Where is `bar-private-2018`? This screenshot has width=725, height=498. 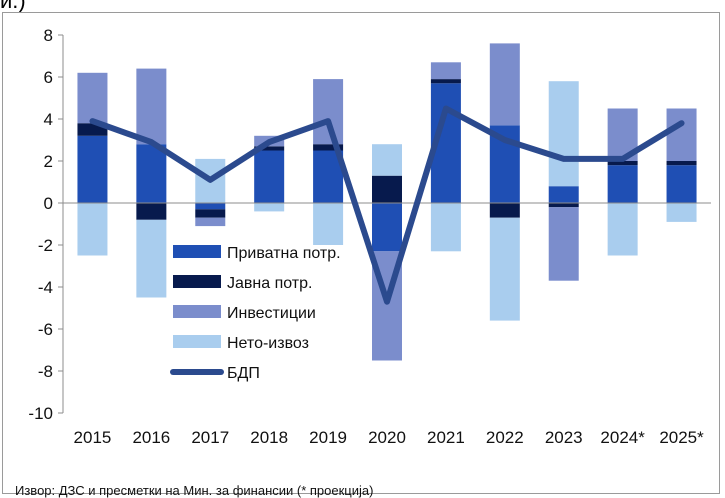 bar-private-2018 is located at coordinates (269, 176).